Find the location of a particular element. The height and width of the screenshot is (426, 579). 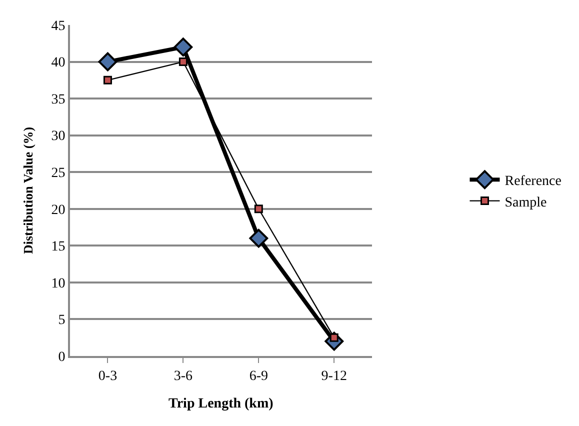

y-tick-label: 10 is located at coordinates (58, 284).